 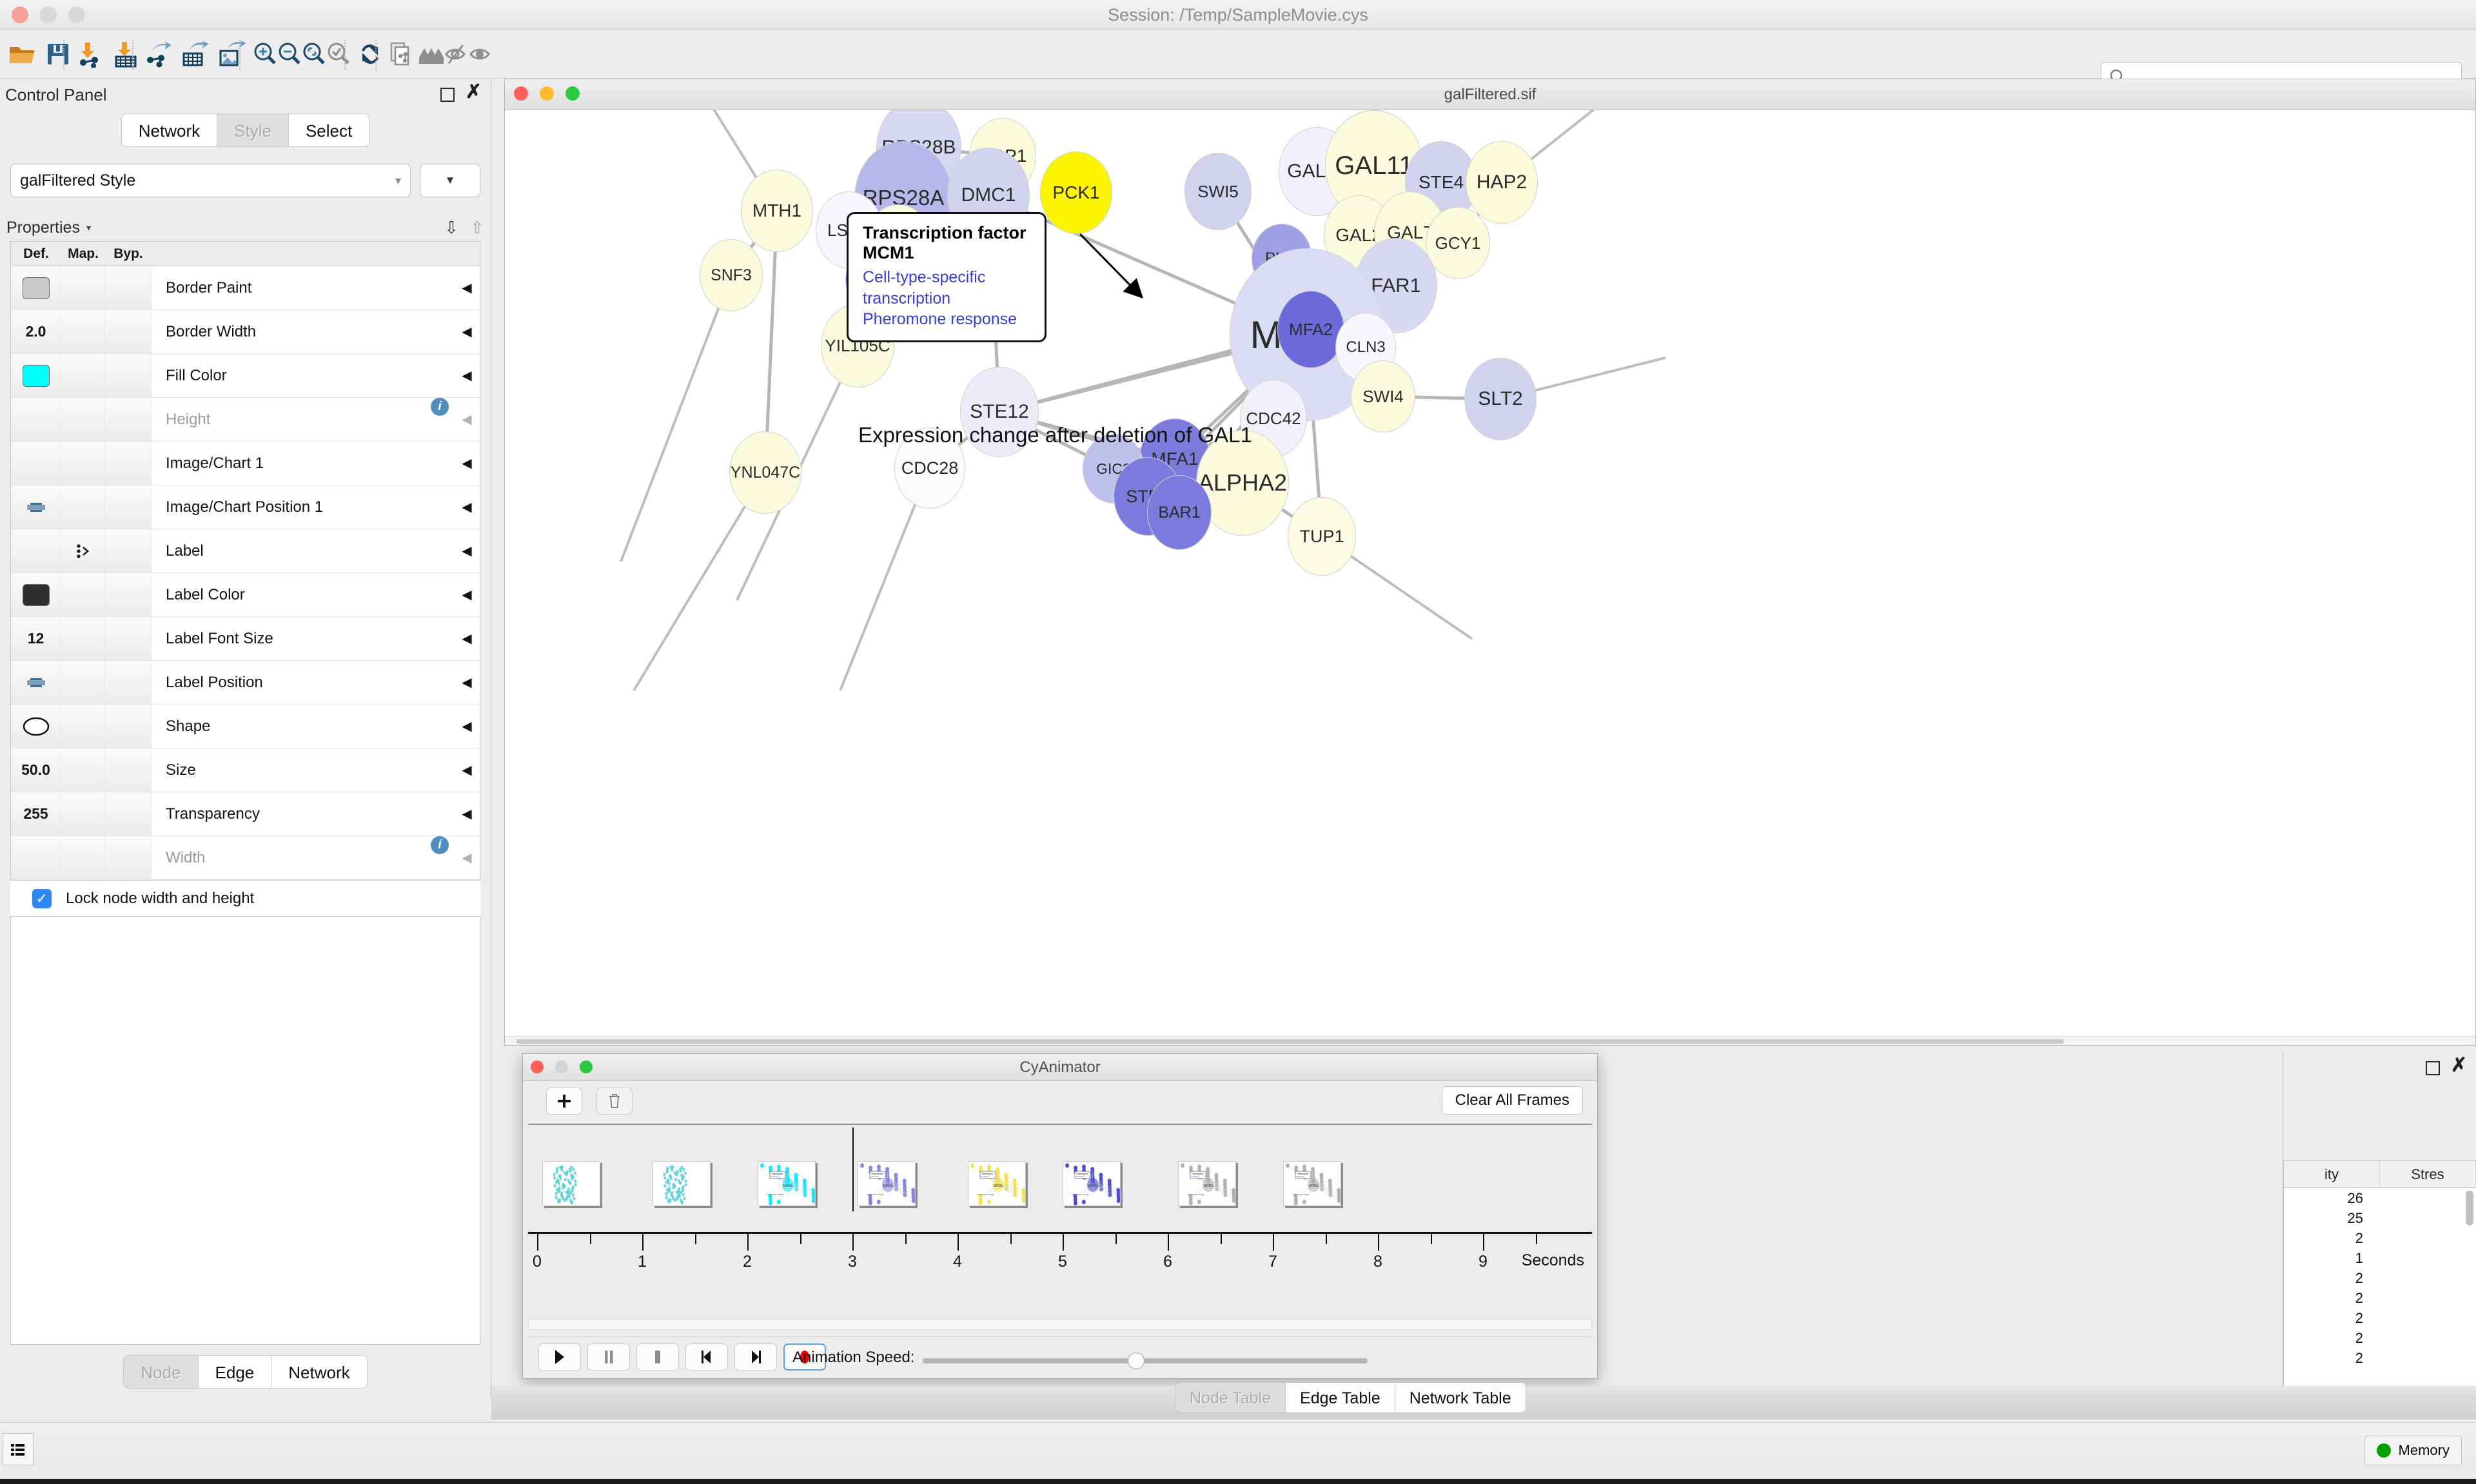 I want to click on tab-select: Select, so click(x=329, y=130).